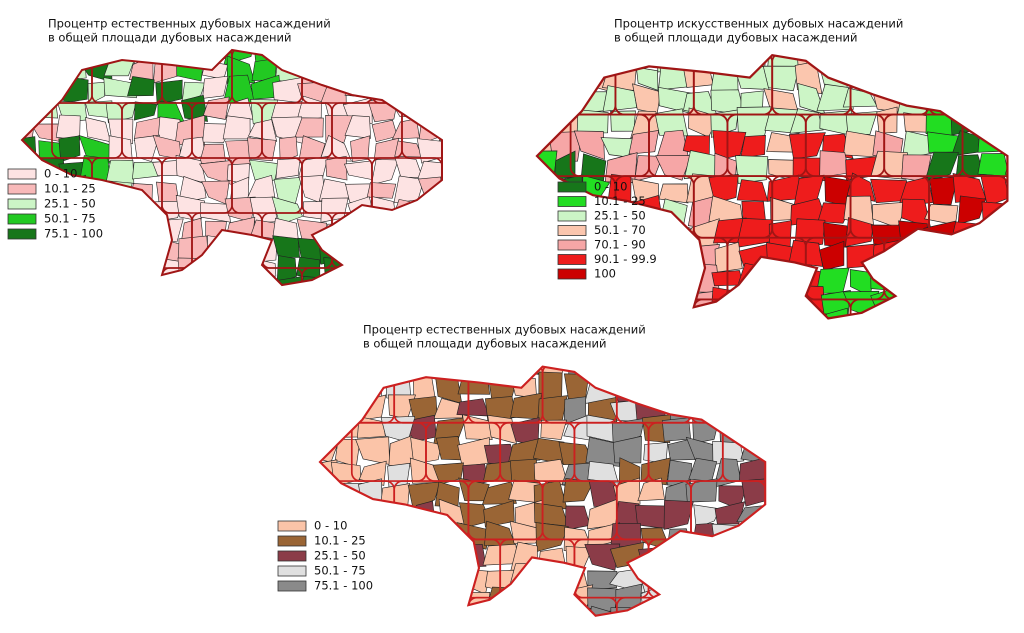 The height and width of the screenshot is (633, 1024). I want to click on legend-label: 75.1 - 100, so click(73, 234).